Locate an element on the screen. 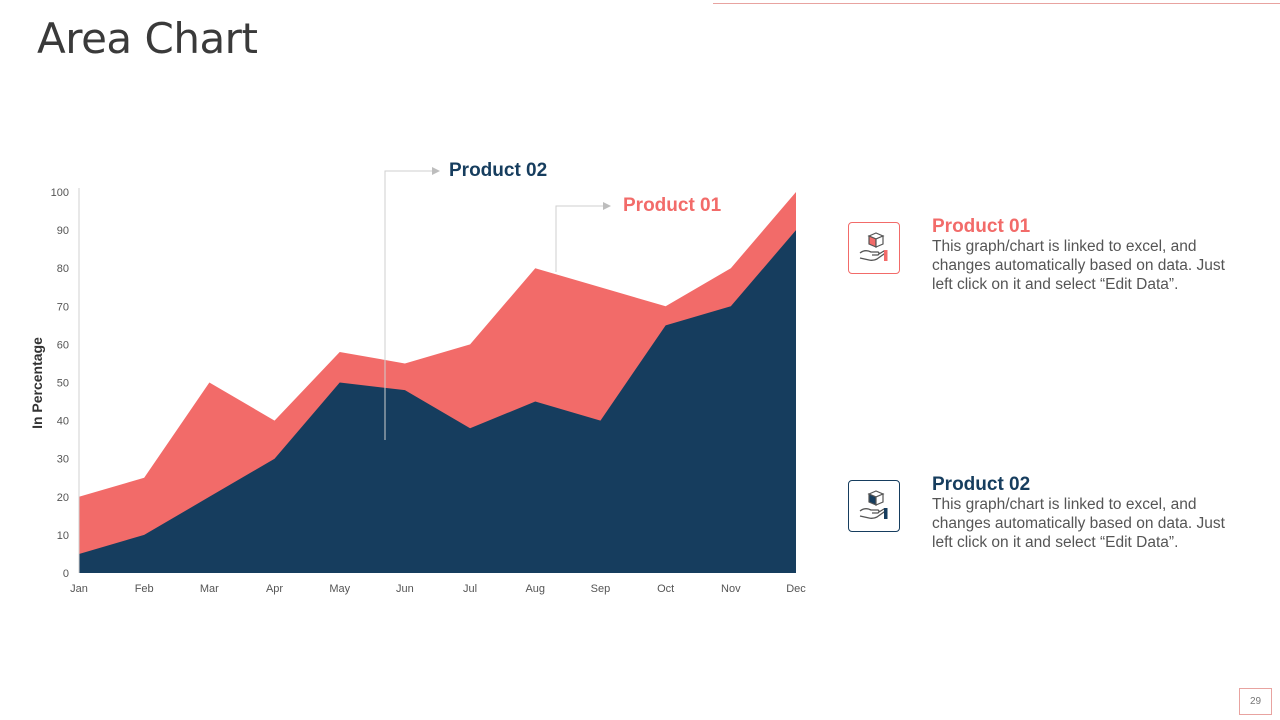 The width and height of the screenshot is (1280, 720). product-01-heading: Product 01 is located at coordinates (981, 226).